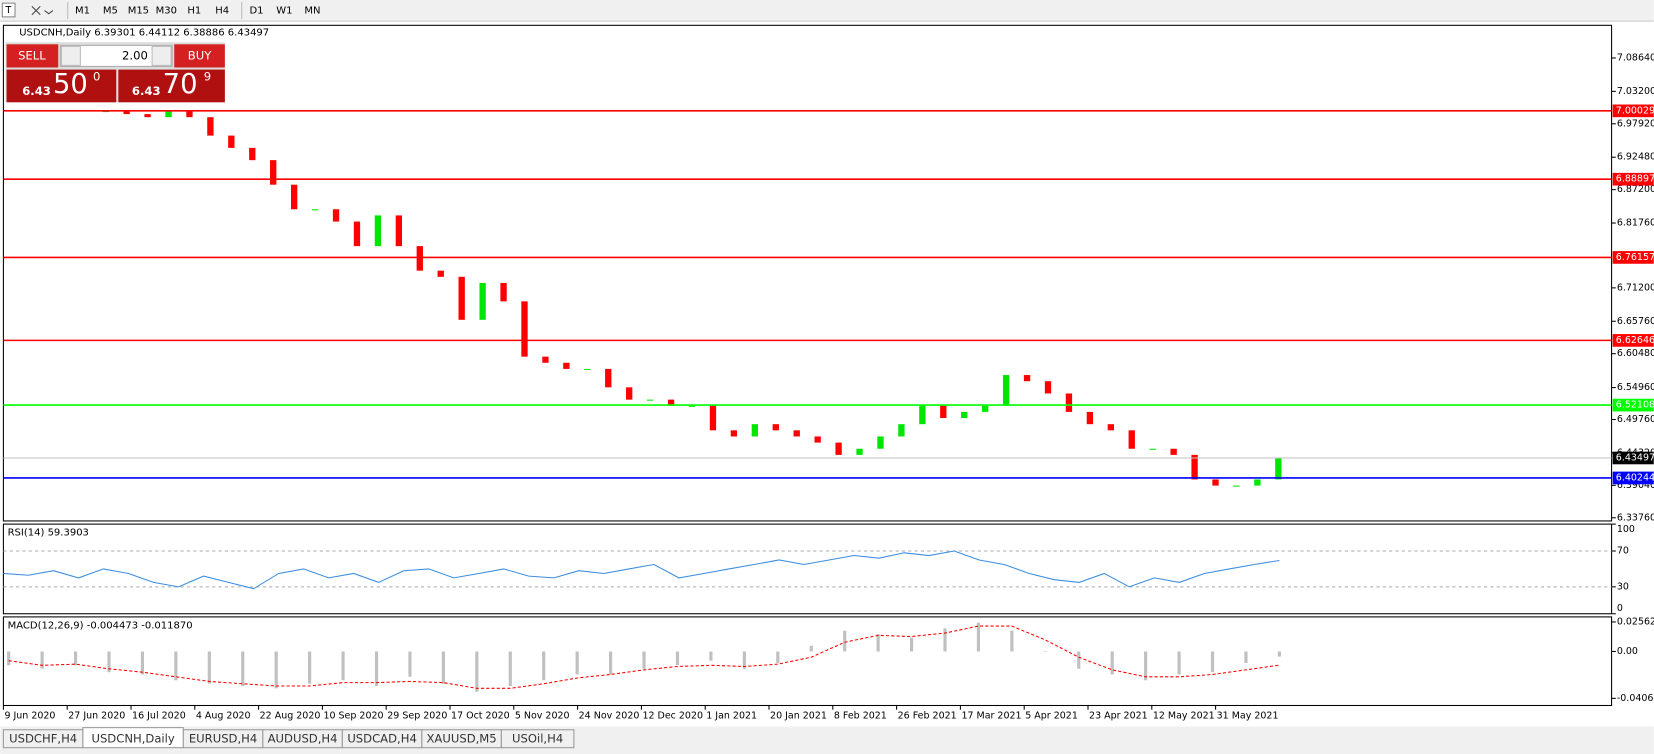 This screenshot has height=754, width=1654. I want to click on tab-label: USDCNH,Daily, so click(132, 739).